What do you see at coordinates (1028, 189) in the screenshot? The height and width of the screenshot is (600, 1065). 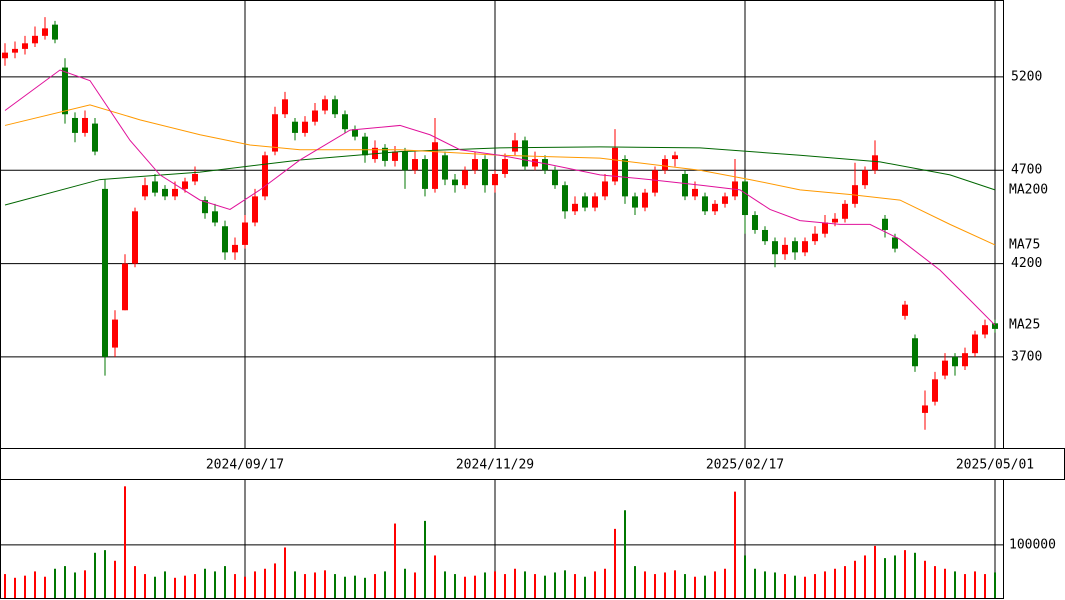 I see `legend-label: MA200` at bounding box center [1028, 189].